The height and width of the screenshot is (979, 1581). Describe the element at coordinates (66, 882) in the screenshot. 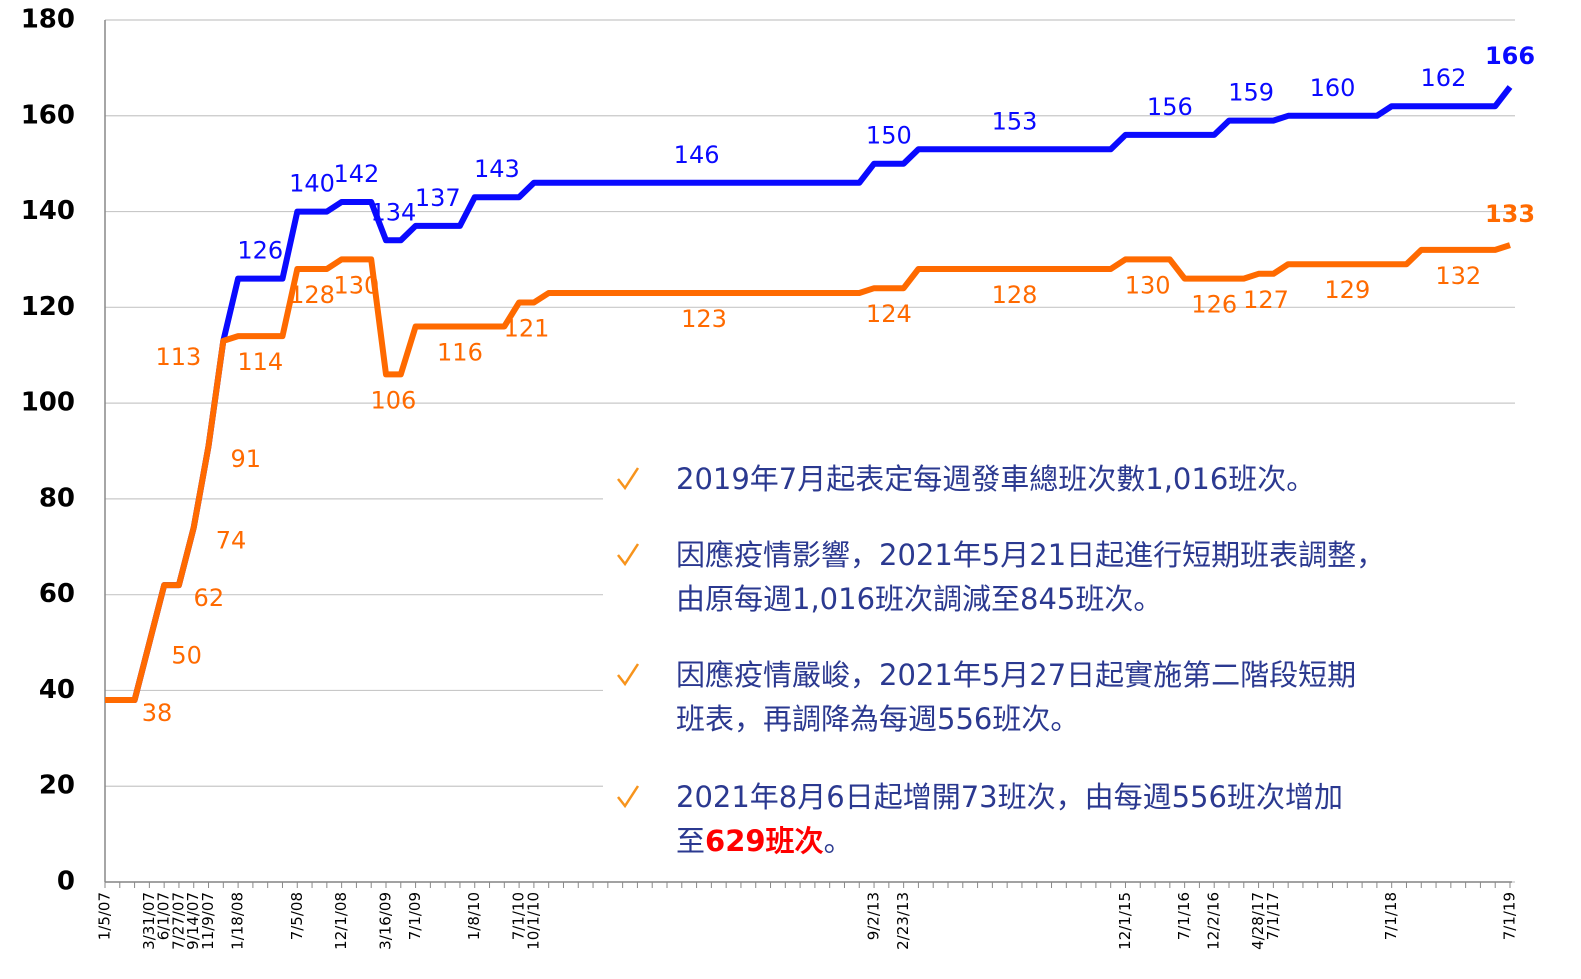

I see `y-tick-label: 0` at that location.